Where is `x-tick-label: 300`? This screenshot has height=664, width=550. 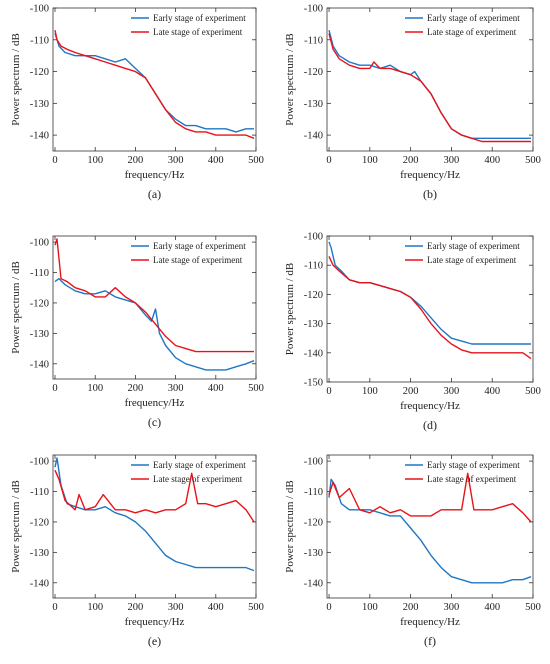 x-tick-label: 300 is located at coordinates (452, 607).